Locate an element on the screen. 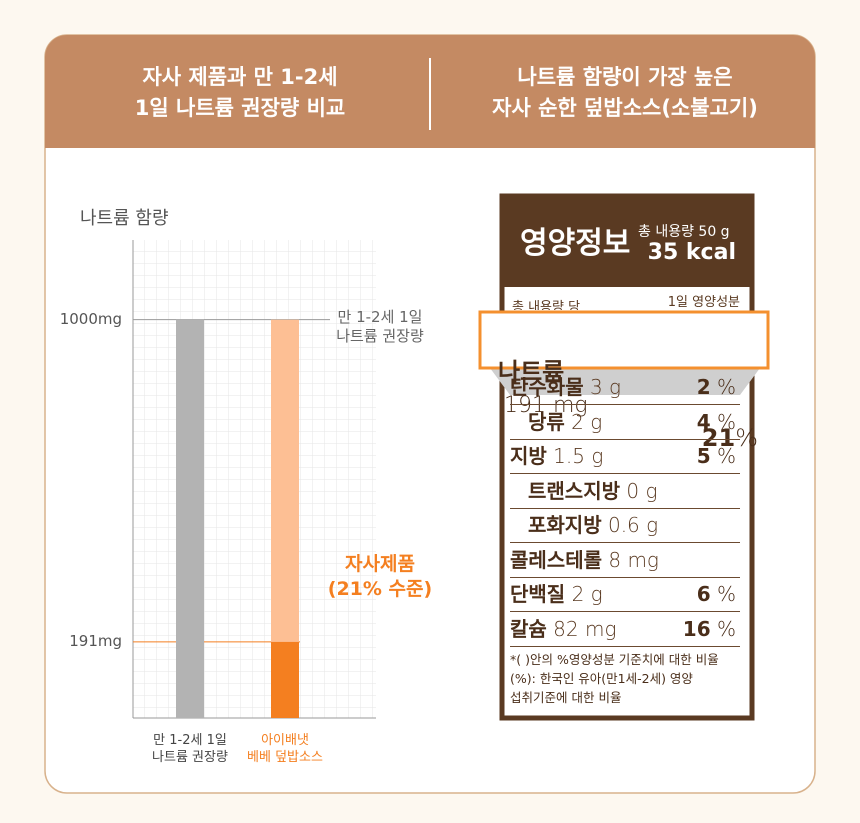  nutrient-row: 트랜스지방 0 g is located at coordinates (625, 491).